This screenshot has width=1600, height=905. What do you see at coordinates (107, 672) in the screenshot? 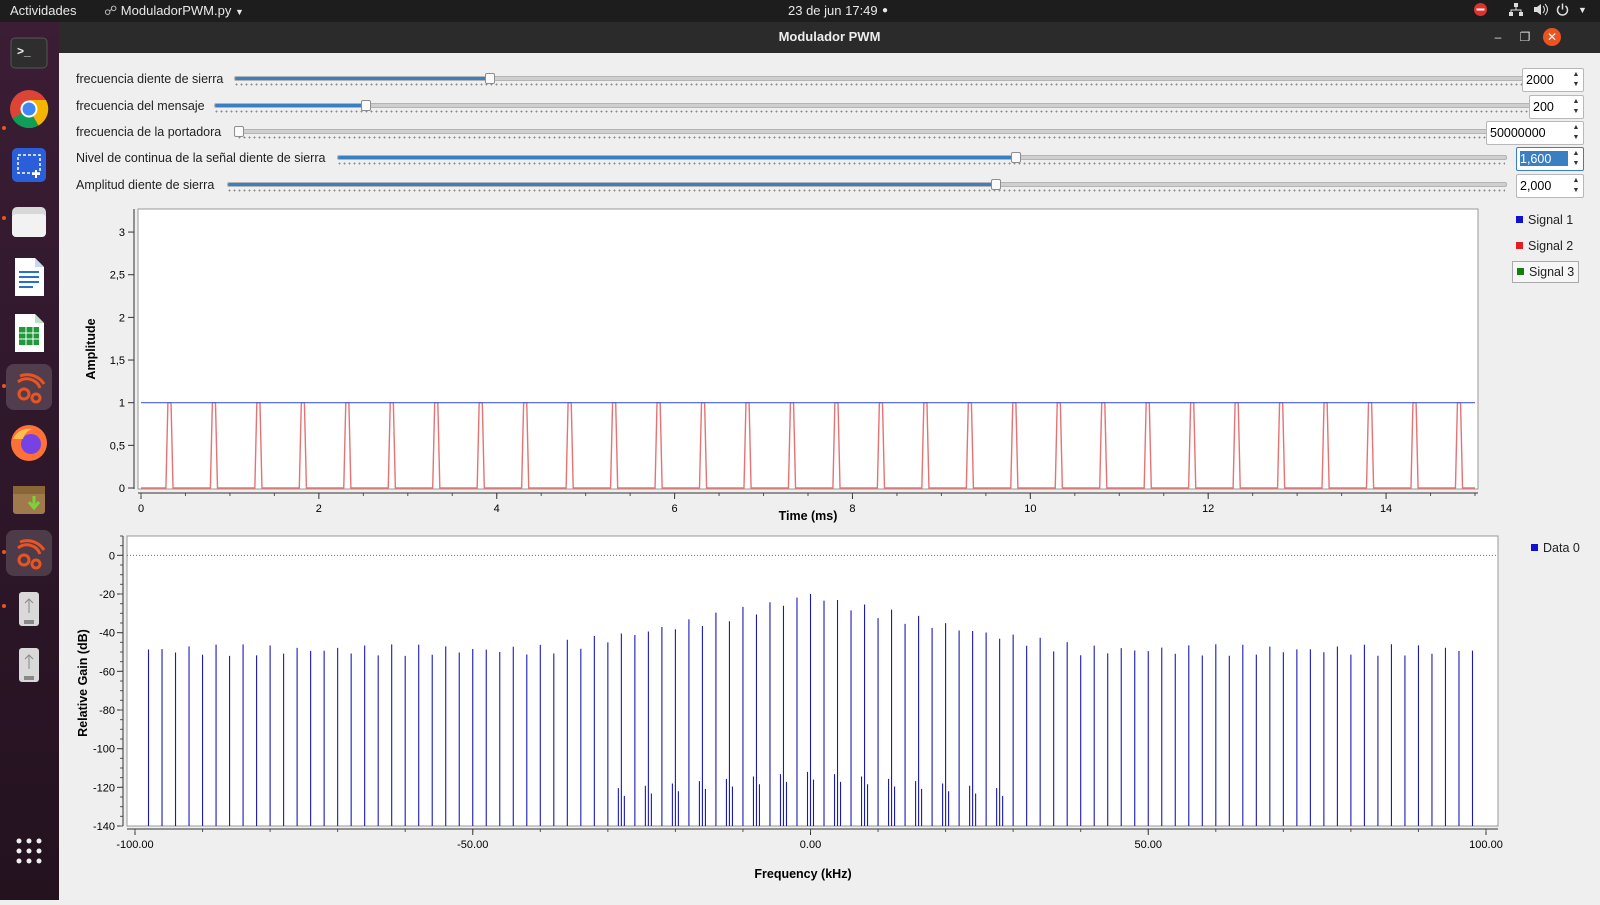
I see `y-tick-label: -60` at bounding box center [107, 672].